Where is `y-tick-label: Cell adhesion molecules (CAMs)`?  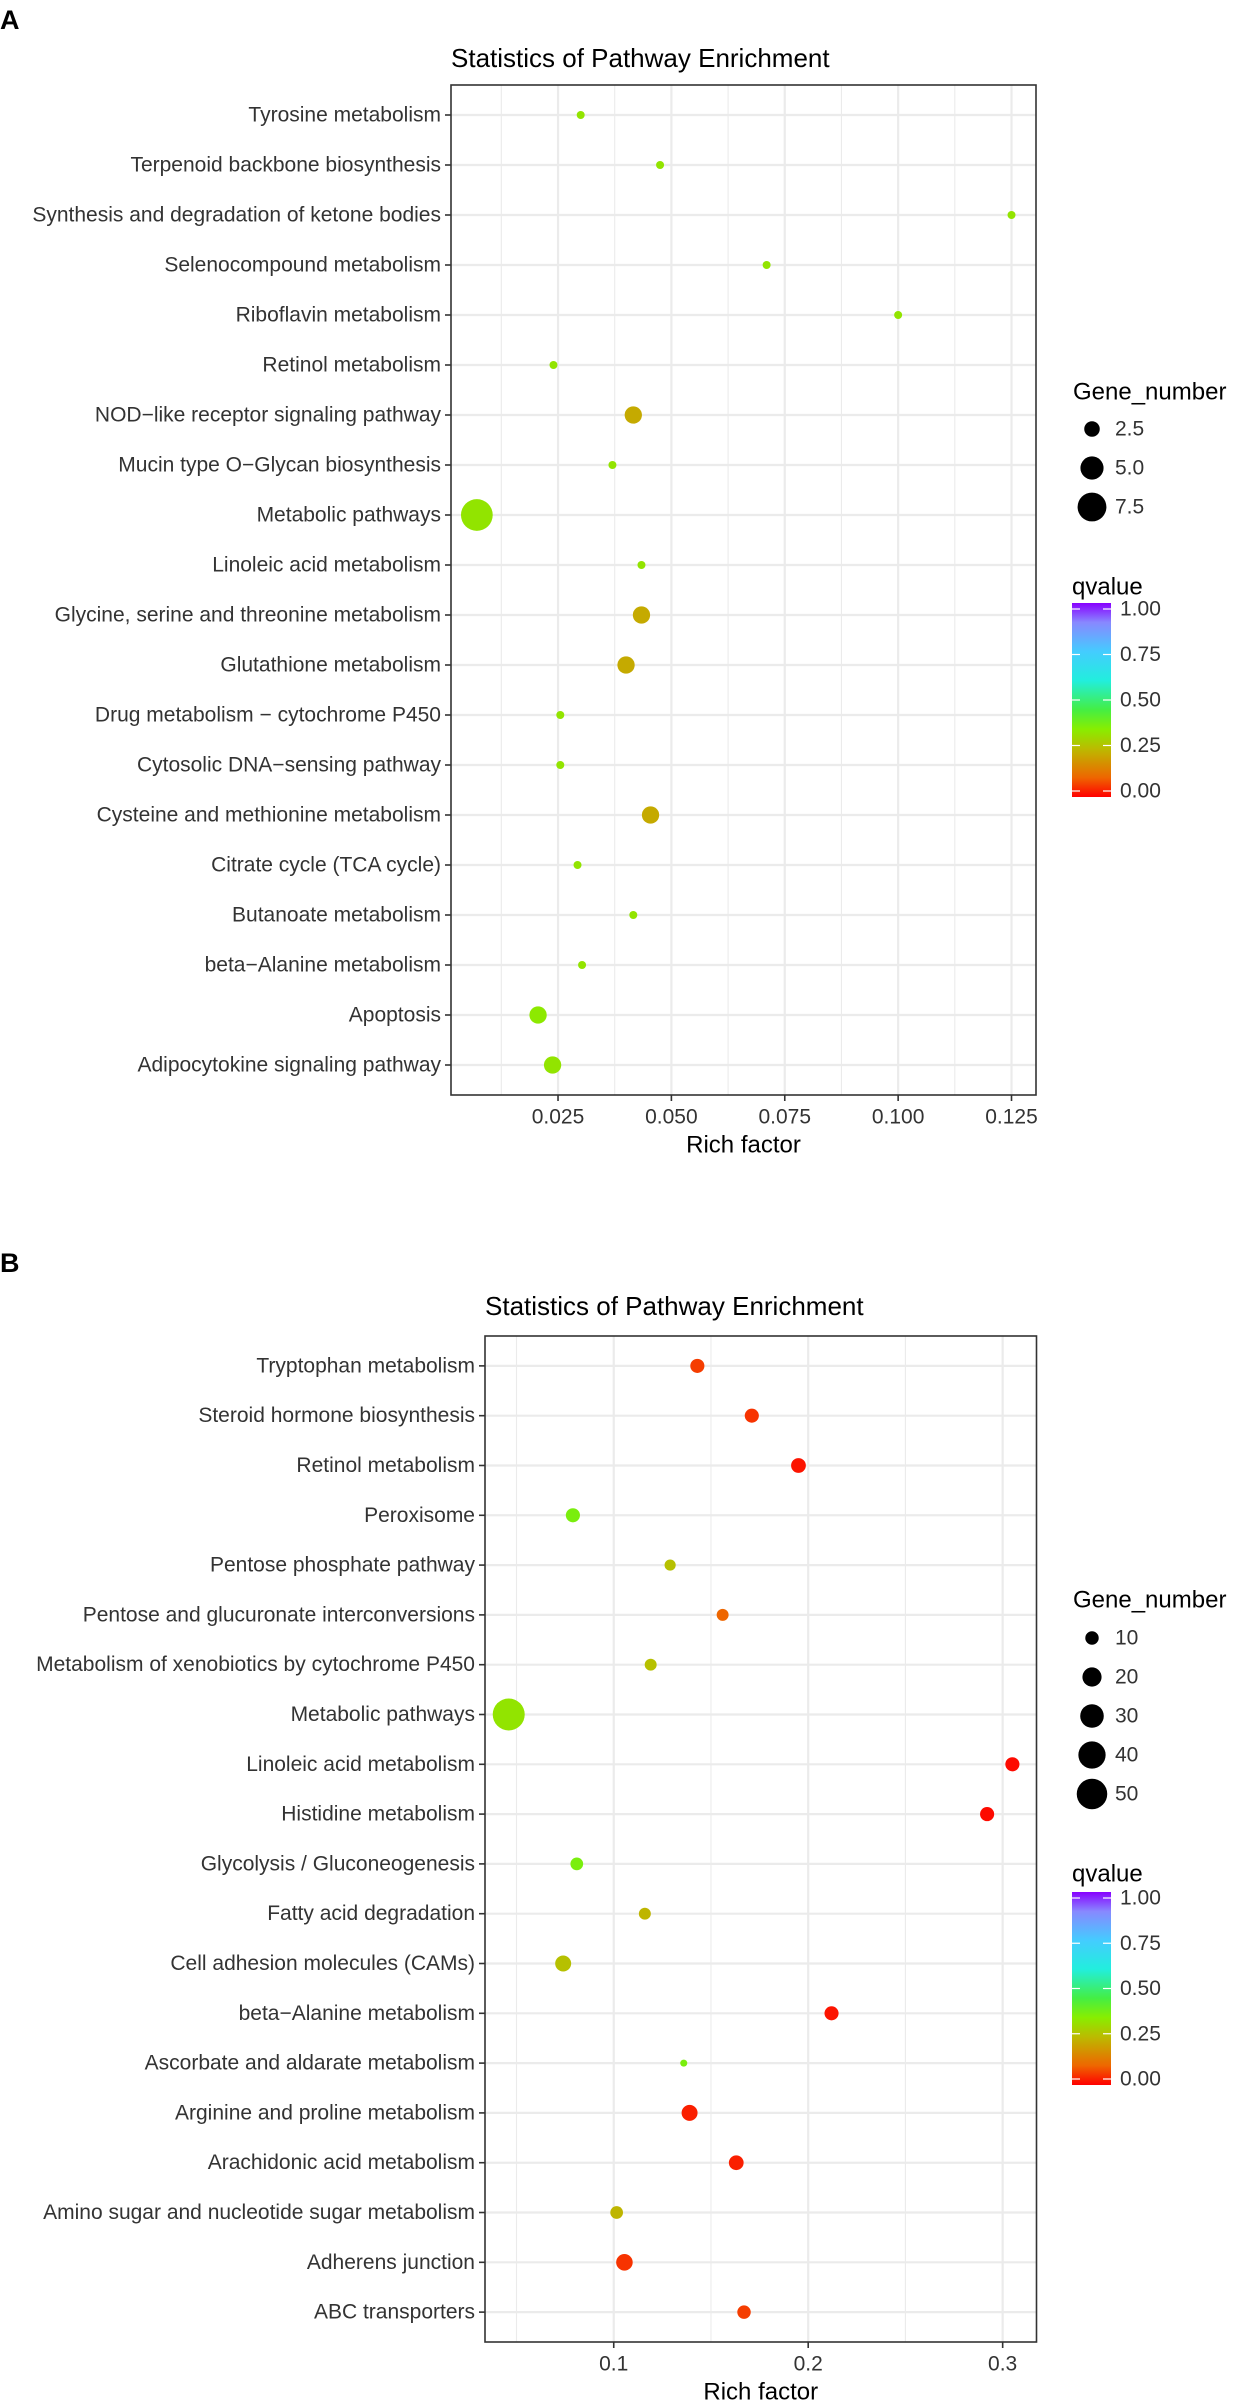 y-tick-label: Cell adhesion molecules (CAMs) is located at coordinates (322, 1963).